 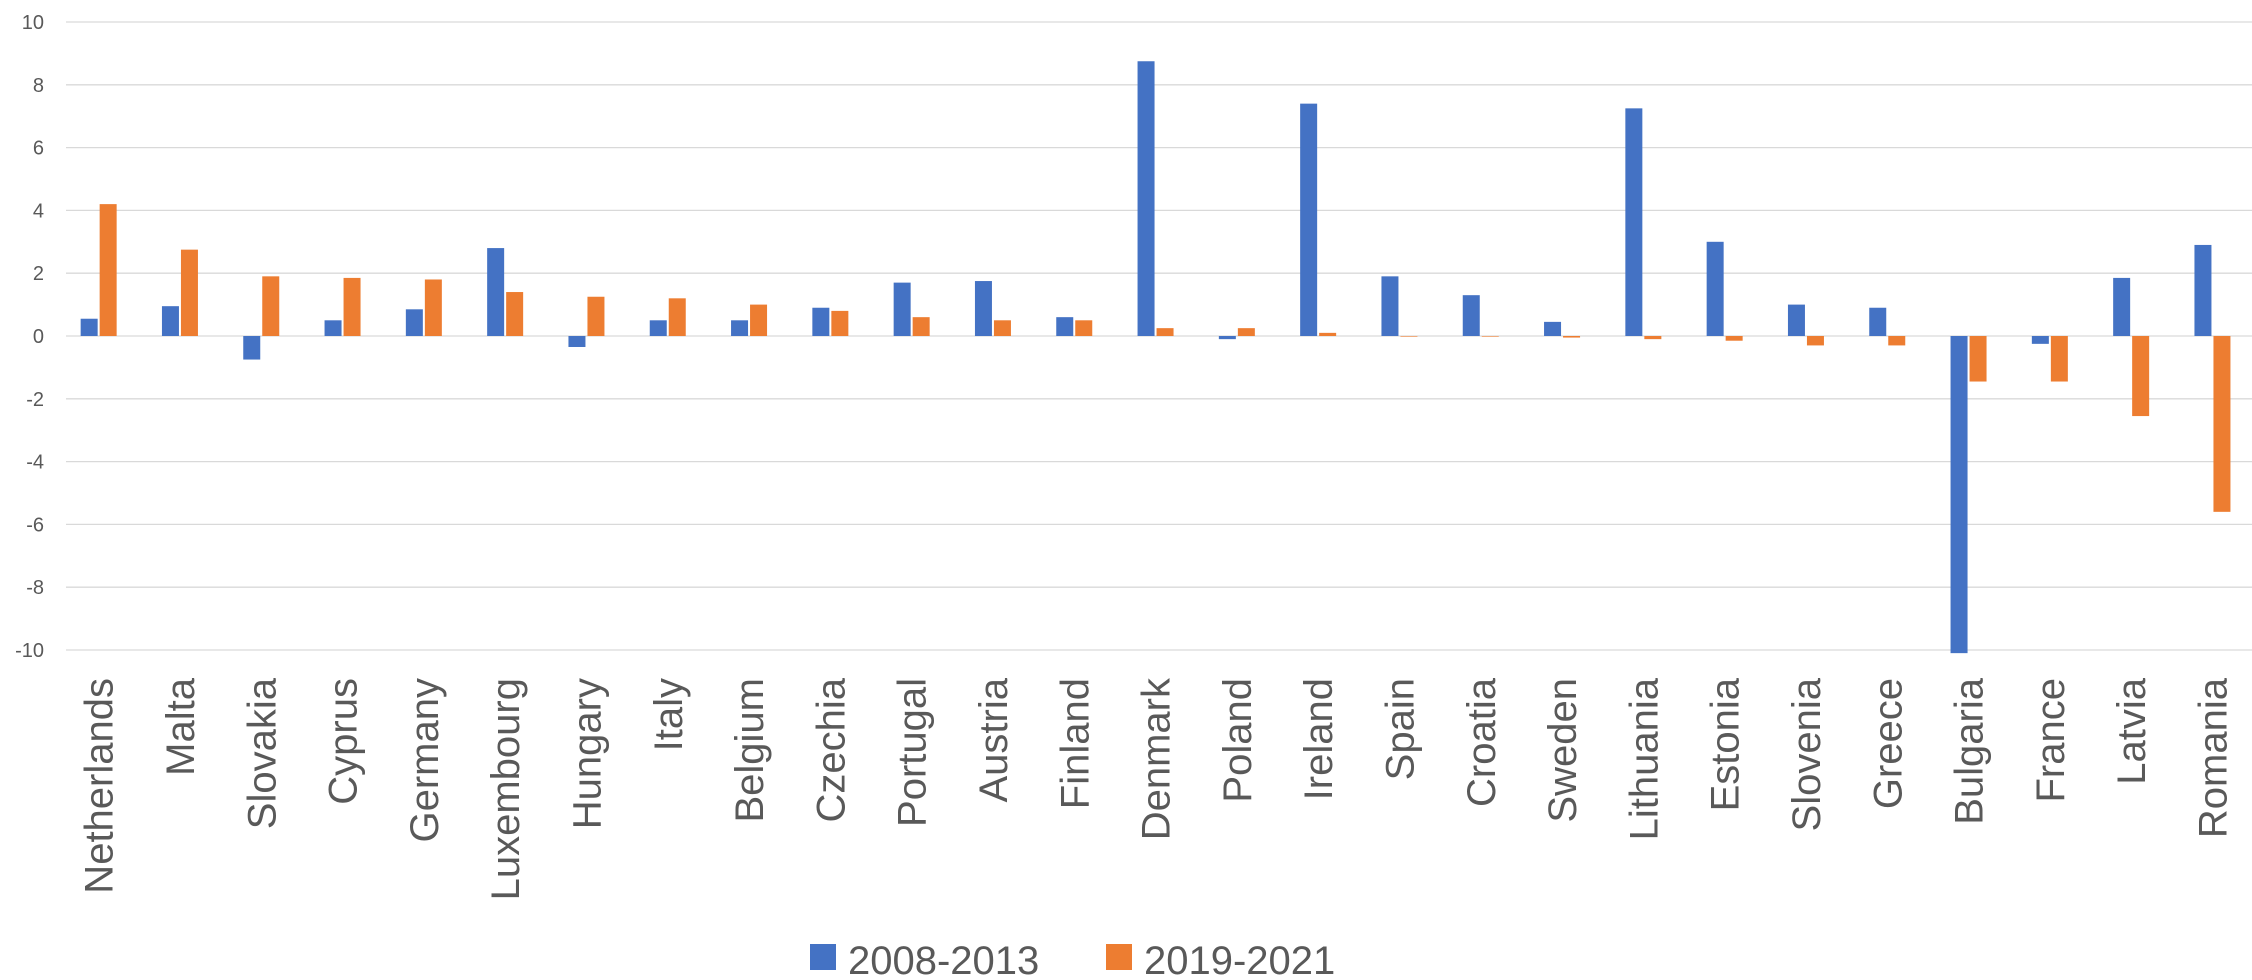 What do you see at coordinates (2203, 290) in the screenshot?
I see `bar-2008-2013-romania` at bounding box center [2203, 290].